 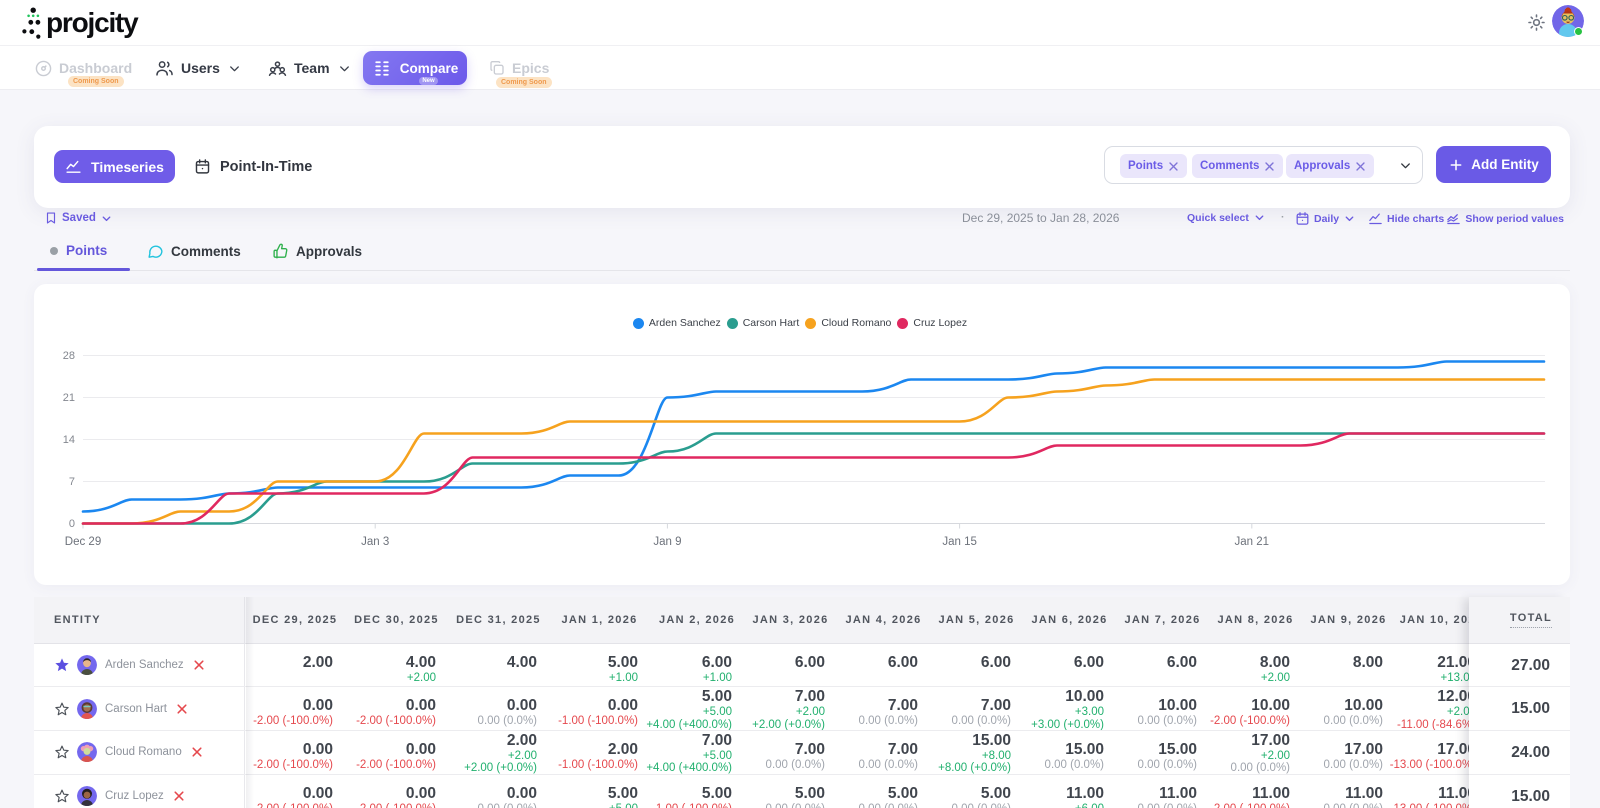 I want to click on svg-text: 0, so click(x=72, y=524).